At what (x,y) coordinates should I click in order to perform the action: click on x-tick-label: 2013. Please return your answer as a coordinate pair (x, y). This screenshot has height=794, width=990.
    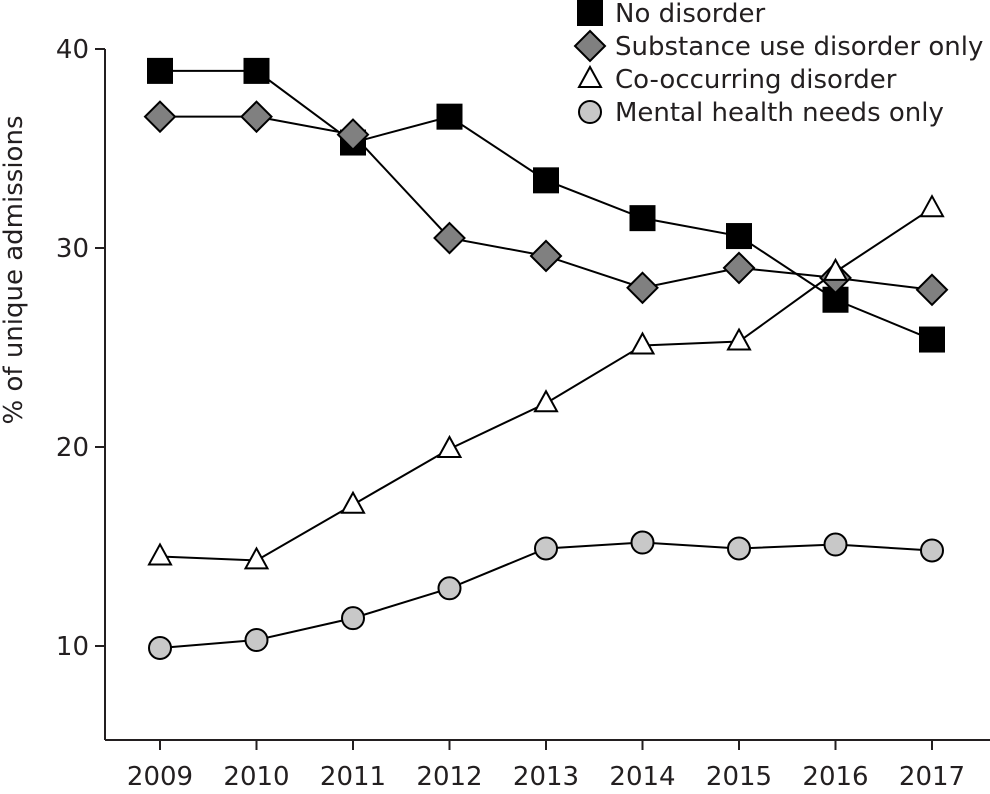
    Looking at the image, I should click on (546, 776).